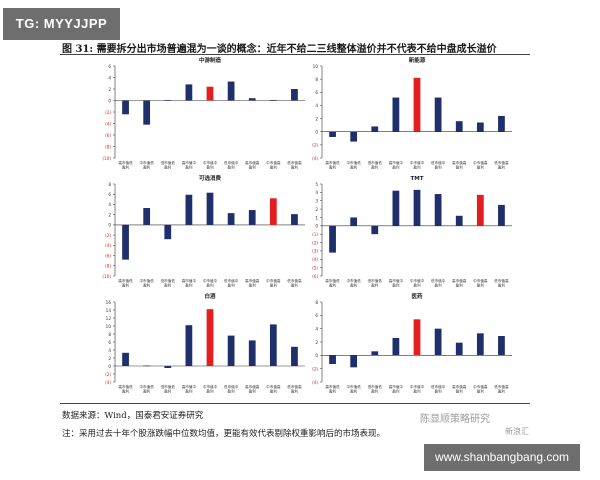 Image resolution: width=600 pixels, height=480 pixels. Describe the element at coordinates (109, 302) in the screenshot. I see `y-tick-label: 16` at that location.